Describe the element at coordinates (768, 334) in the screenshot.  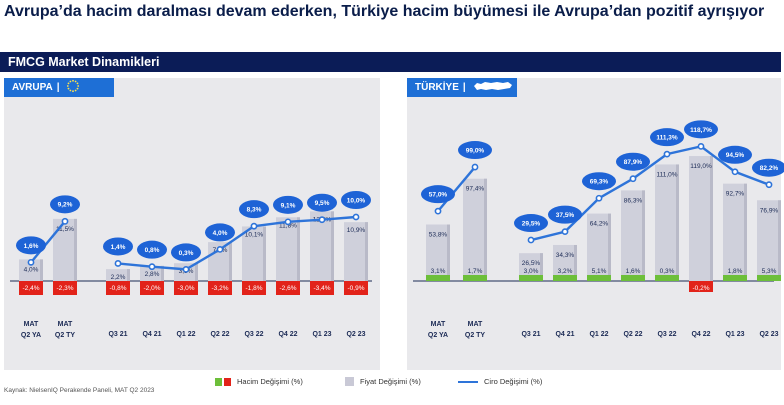
I see `category-label: Q2 23` at that location.